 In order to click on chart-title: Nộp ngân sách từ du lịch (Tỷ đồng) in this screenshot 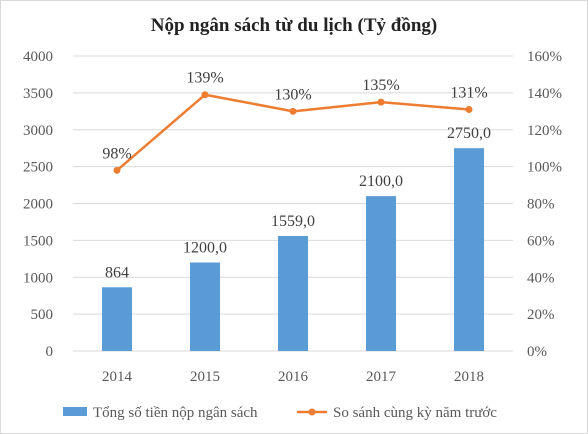, I will do `click(294, 25)`.